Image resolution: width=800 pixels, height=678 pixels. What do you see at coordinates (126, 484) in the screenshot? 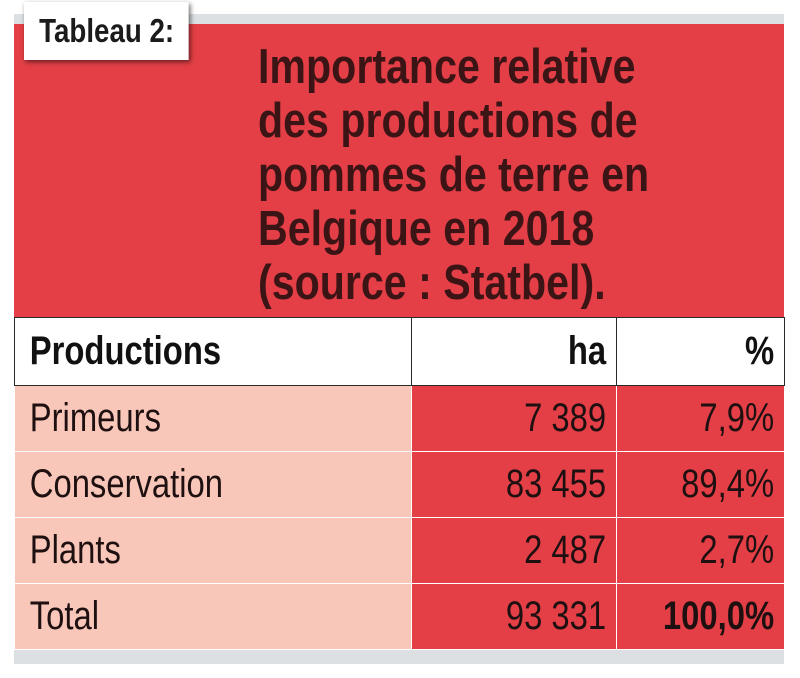
I see `production-name: Conservation` at bounding box center [126, 484].